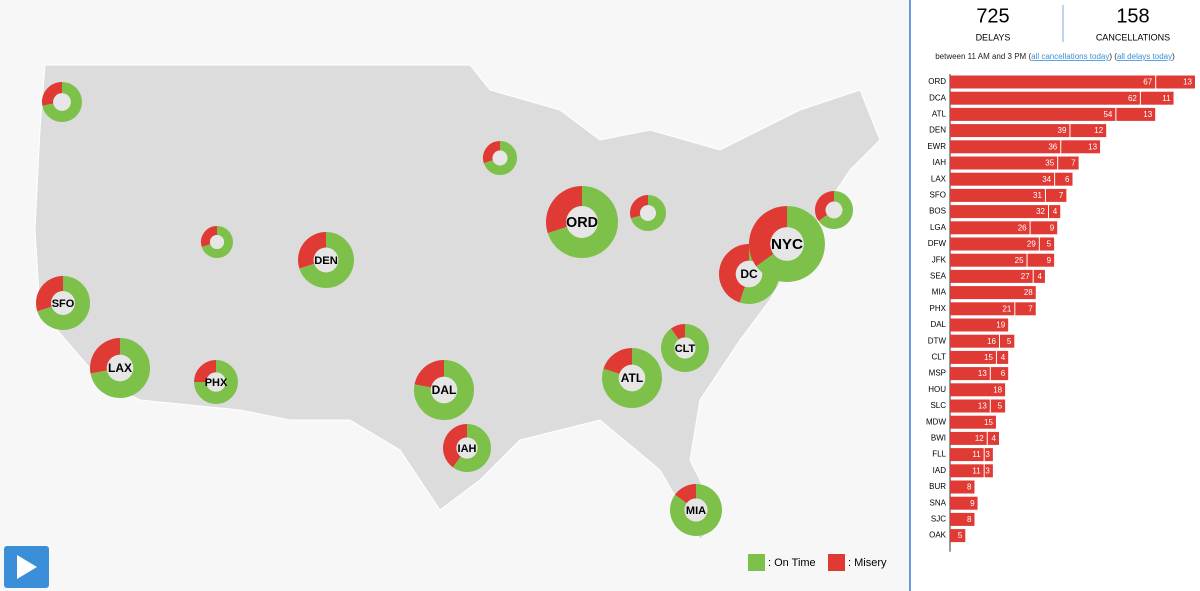 The image size is (1200, 591). What do you see at coordinates (938, 308) in the screenshot?
I see `airport-code: PHX` at bounding box center [938, 308].